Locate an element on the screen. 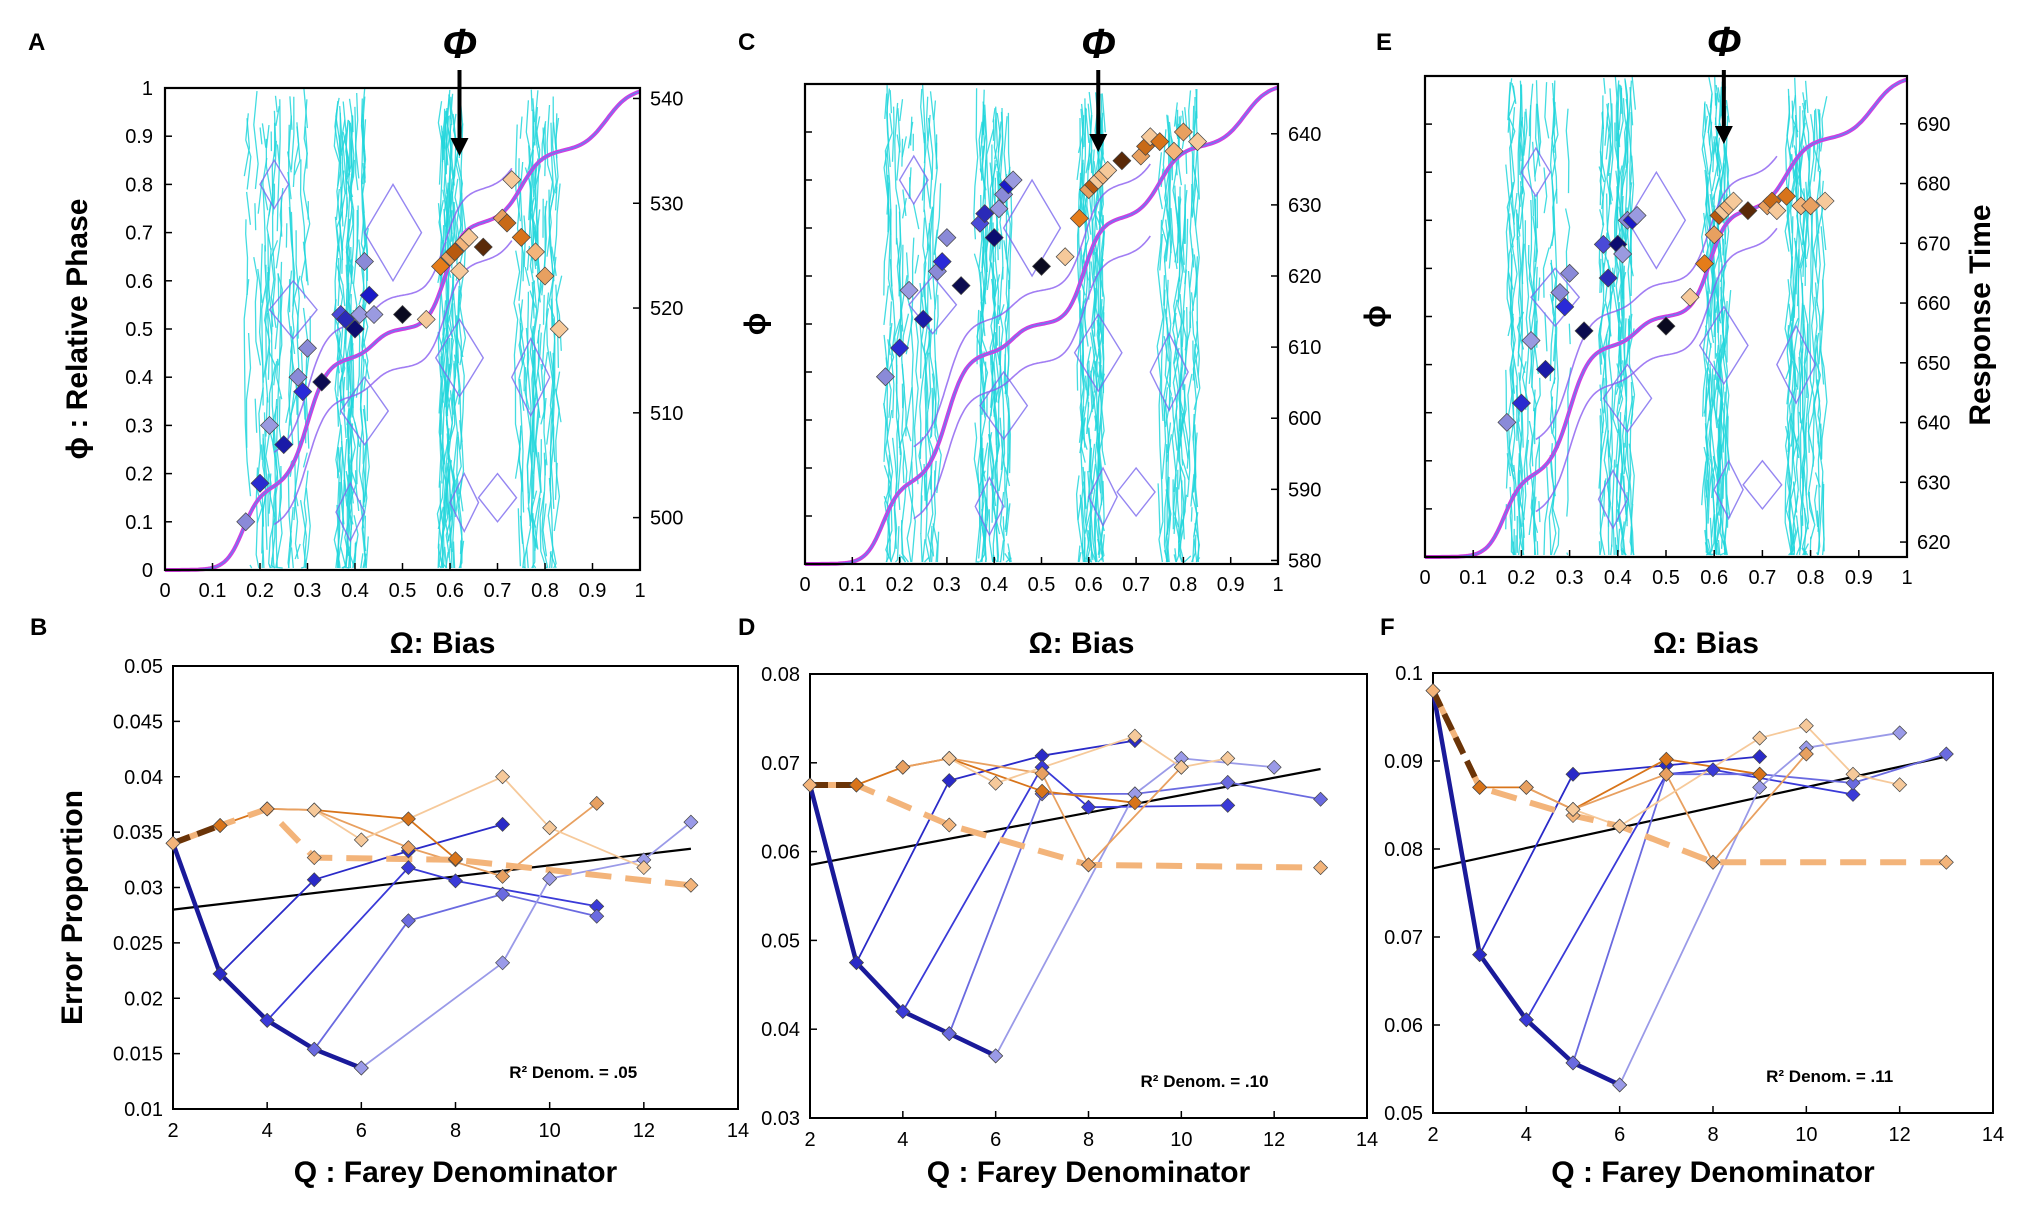 This screenshot has width=2033, height=1221. plot-frame-F is located at coordinates (1713, 893).